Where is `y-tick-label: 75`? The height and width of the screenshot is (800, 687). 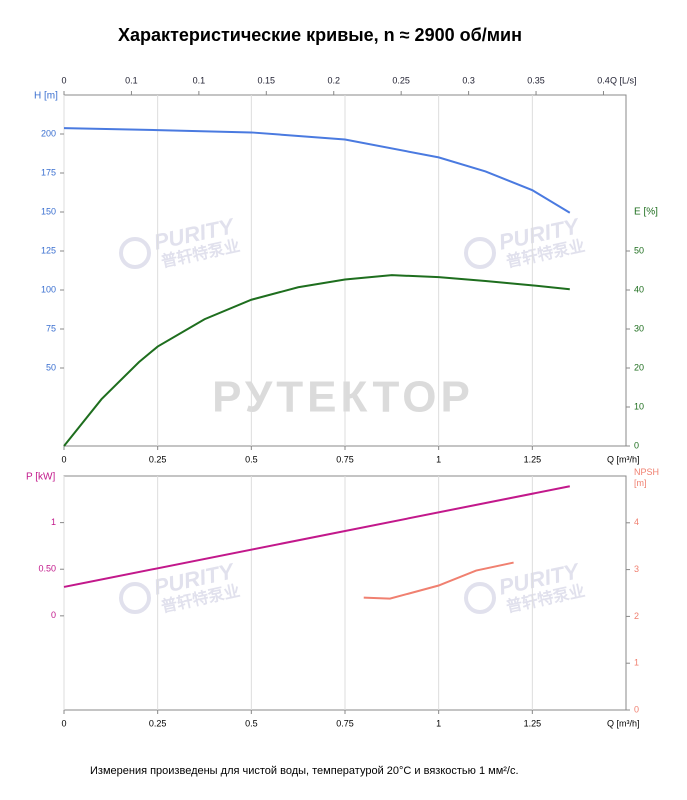 y-tick-label: 75 is located at coordinates (51, 328).